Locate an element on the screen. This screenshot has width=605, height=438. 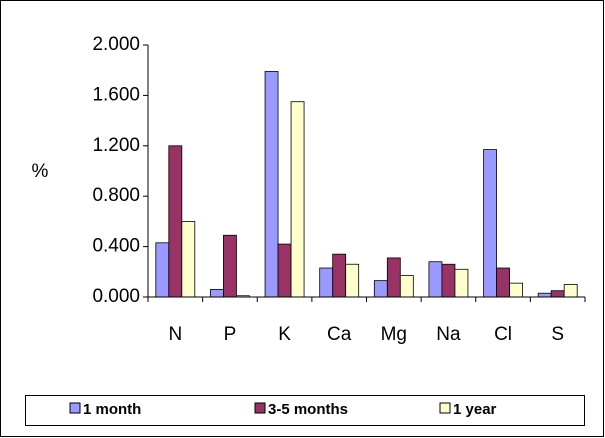
y-tick-label: 2.000 is located at coordinates (116, 44).